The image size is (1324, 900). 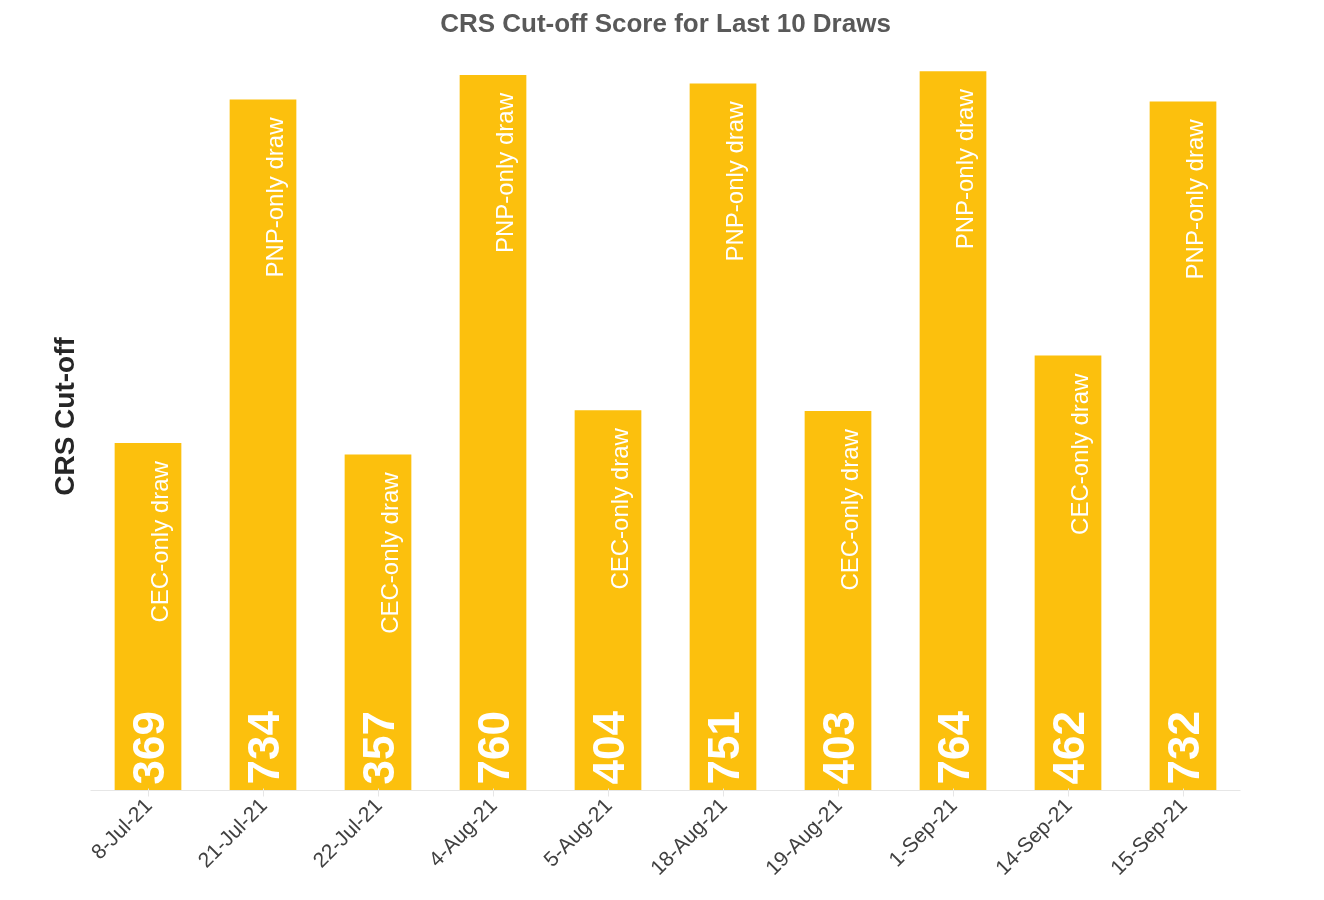 What do you see at coordinates (148, 748) in the screenshot?
I see `data-label: 369` at bounding box center [148, 748].